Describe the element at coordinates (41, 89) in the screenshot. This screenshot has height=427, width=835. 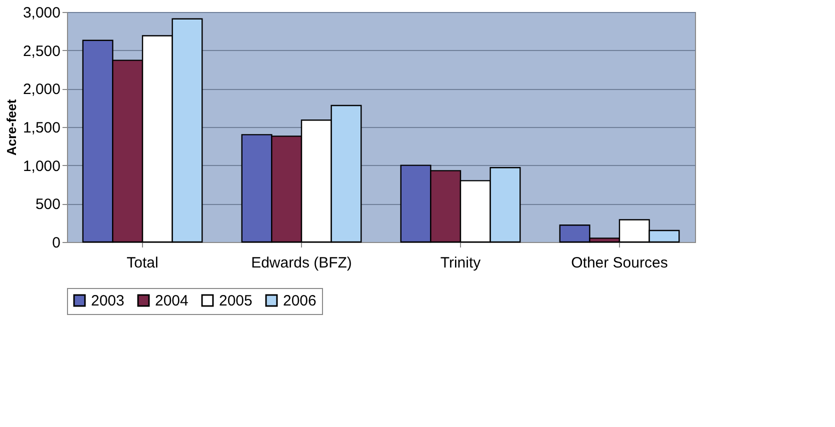
I see `y-tick-label: 2,000` at that location.